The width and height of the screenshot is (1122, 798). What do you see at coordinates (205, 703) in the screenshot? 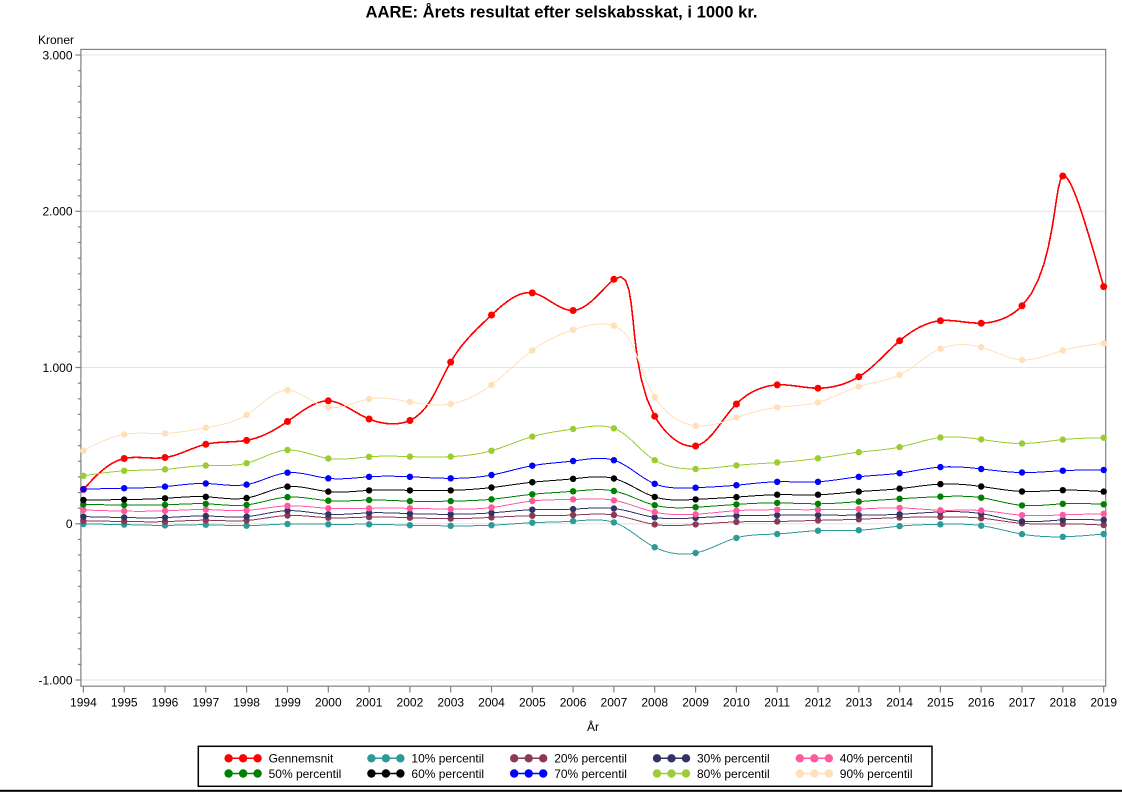
I see `svg-text: 1997` at bounding box center [205, 703].